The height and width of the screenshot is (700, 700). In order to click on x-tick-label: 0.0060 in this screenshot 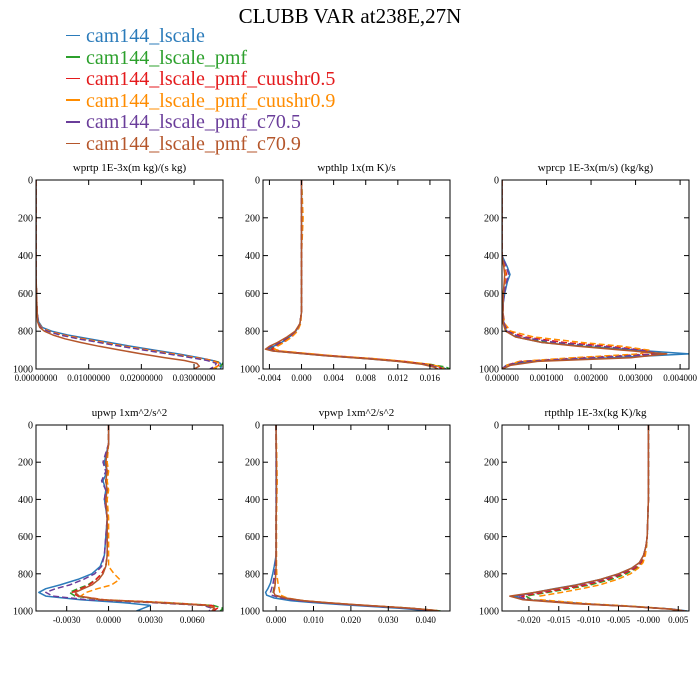, I will do `click(192, 620)`.